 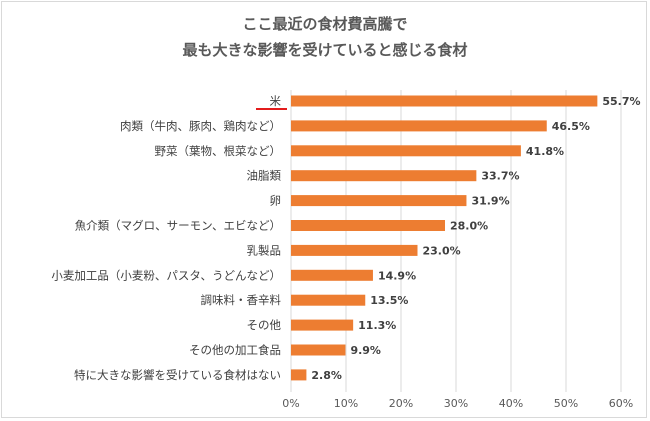 I want to click on data-label: 23.0%, so click(x=442, y=250).